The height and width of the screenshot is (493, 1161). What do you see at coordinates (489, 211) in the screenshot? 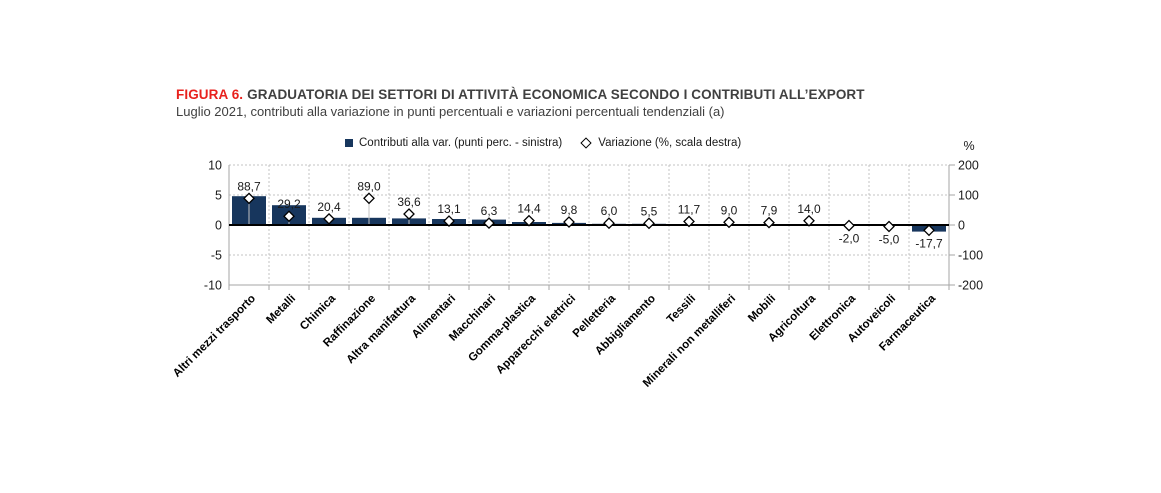
I see `value-label: 6,3` at bounding box center [489, 211].